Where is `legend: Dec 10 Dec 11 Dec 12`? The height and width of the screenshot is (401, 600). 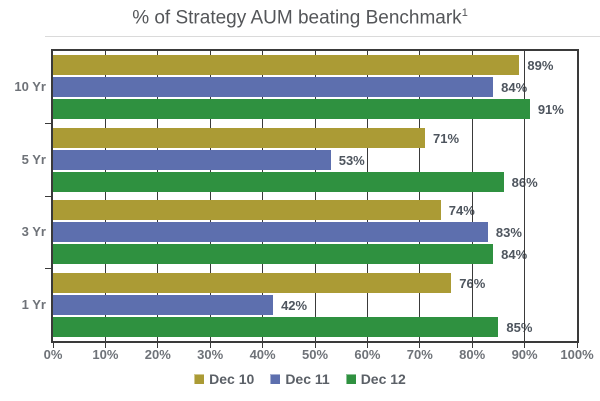
legend: Dec 10 Dec 11 Dec 12 is located at coordinates (300, 379).